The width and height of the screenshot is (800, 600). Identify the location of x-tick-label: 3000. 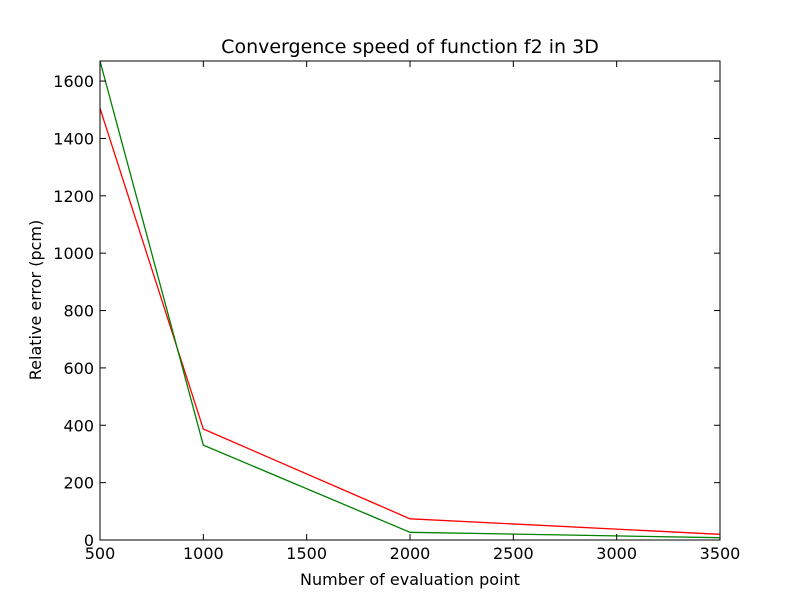
(616, 553).